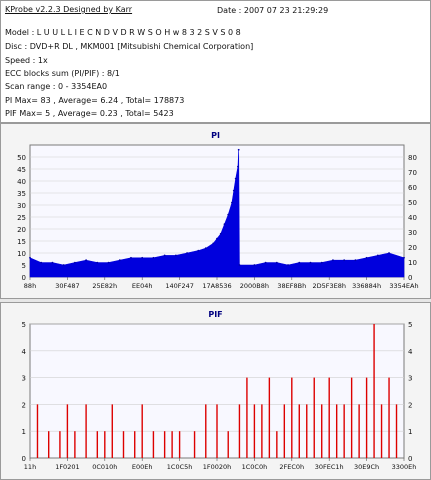 The height and width of the screenshot is (480, 431). Describe the element at coordinates (412, 233) in the screenshot. I see `y-right-tick-label: 30` at that location.